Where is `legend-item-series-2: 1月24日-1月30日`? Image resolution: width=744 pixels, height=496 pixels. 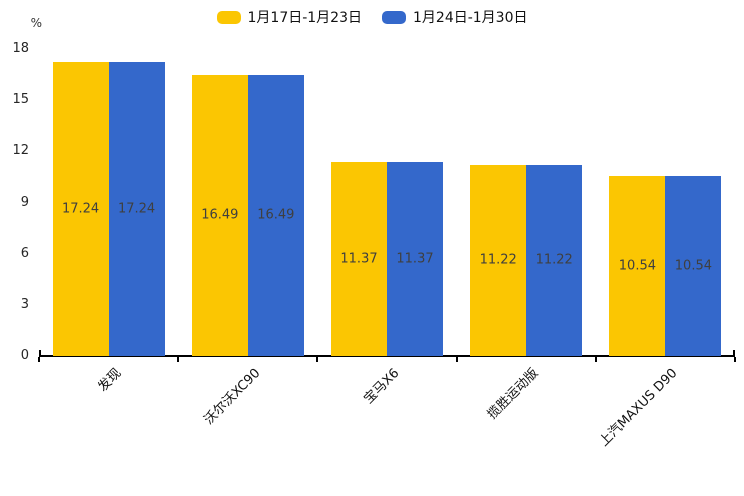 legend-item-series-2: 1月24日-1月30日 is located at coordinates (455, 17).